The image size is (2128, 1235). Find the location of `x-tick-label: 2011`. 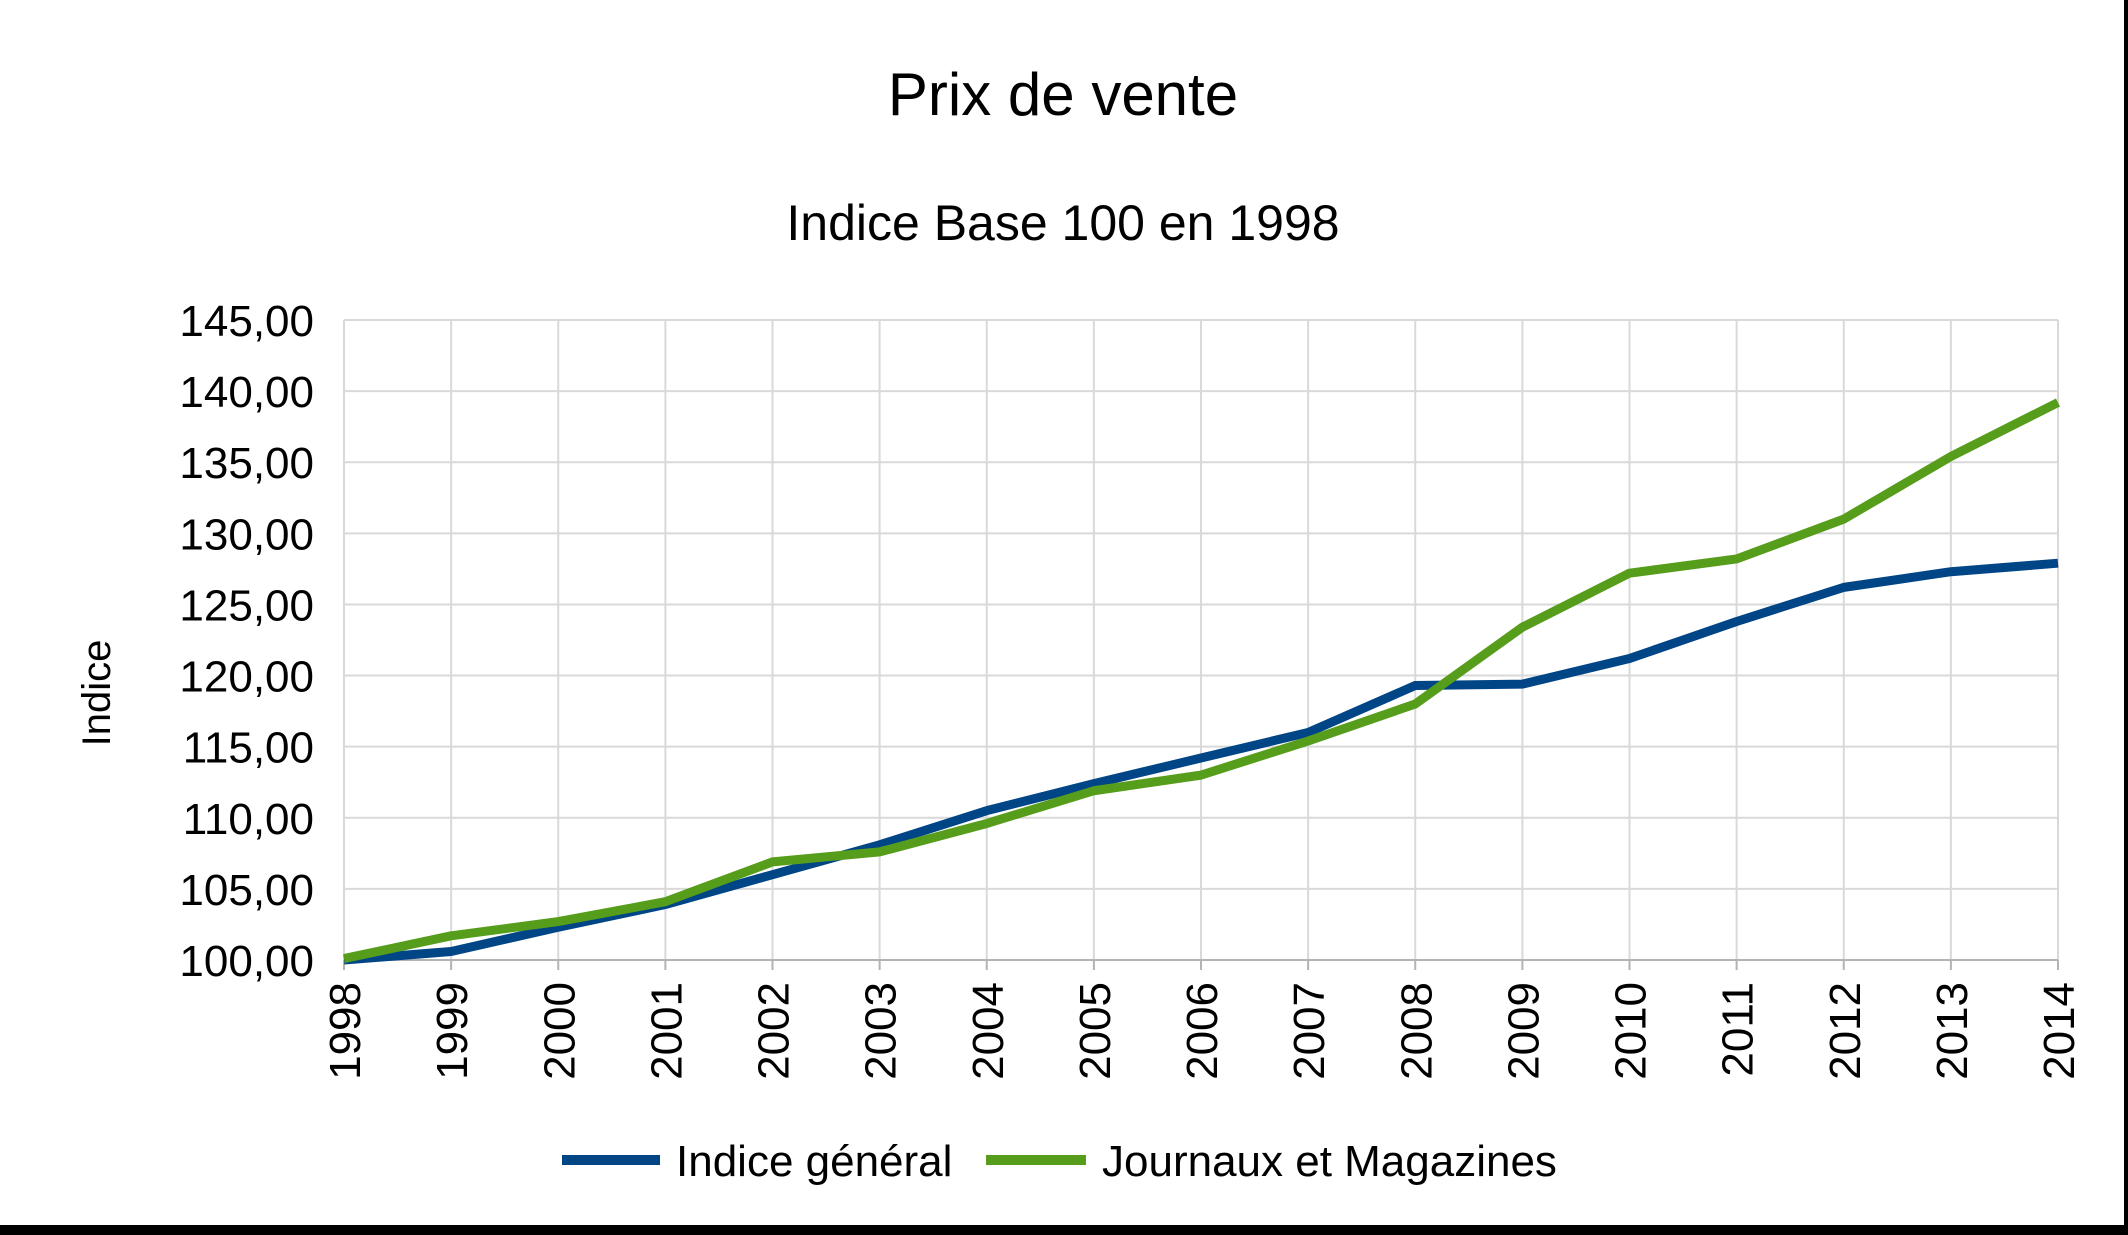

x-tick-label: 2011 is located at coordinates (1738, 1029).